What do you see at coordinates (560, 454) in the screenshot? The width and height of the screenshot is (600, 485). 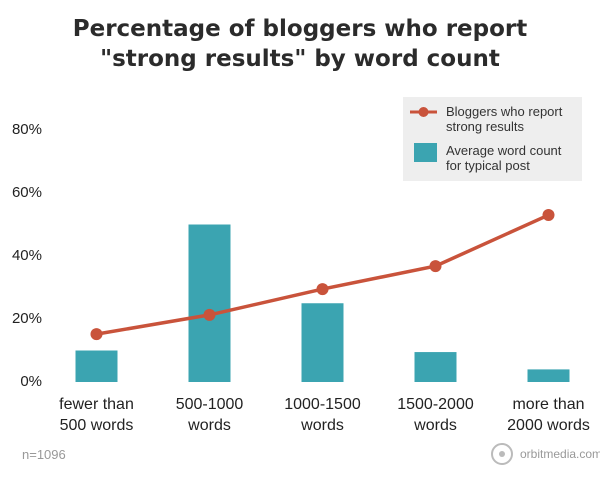 I see `source: orbitmedia.com` at bounding box center [560, 454].